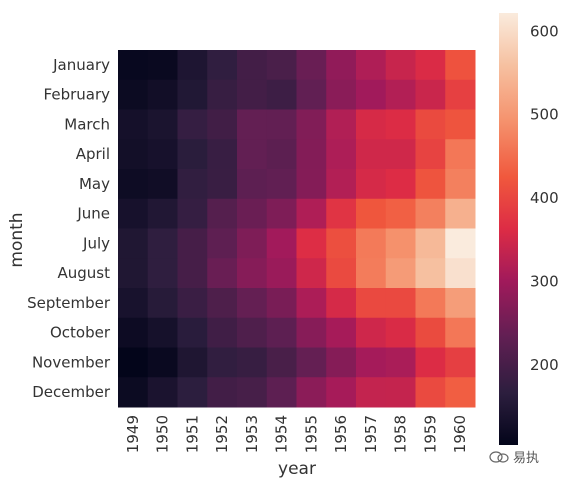  I want to click on wechat-icon, so click(499, 456).